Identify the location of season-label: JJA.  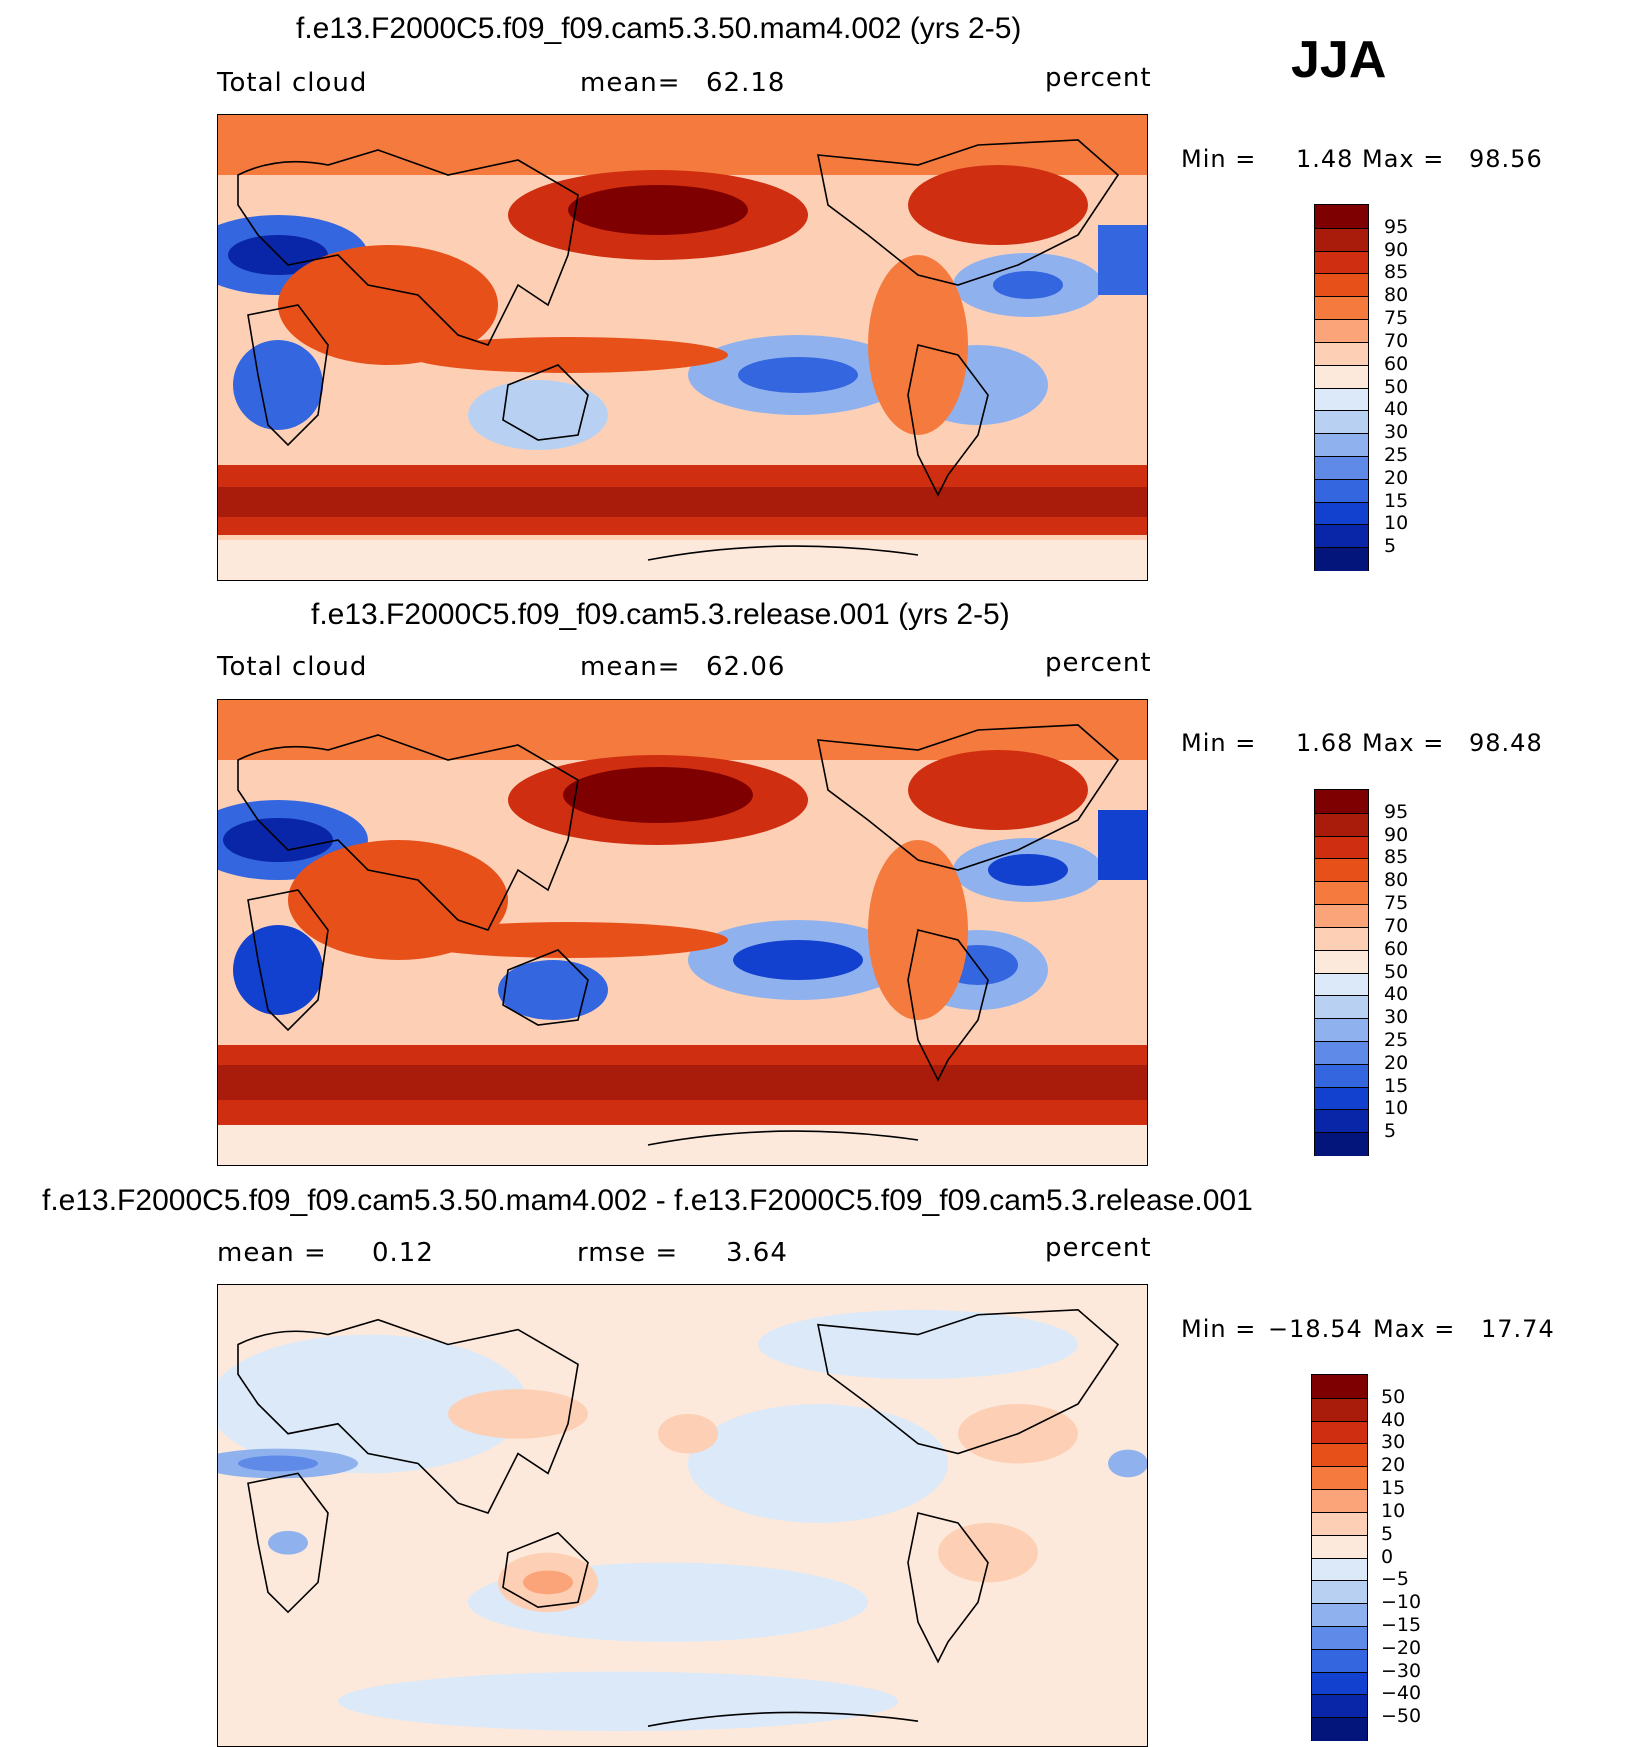
(1339, 60).